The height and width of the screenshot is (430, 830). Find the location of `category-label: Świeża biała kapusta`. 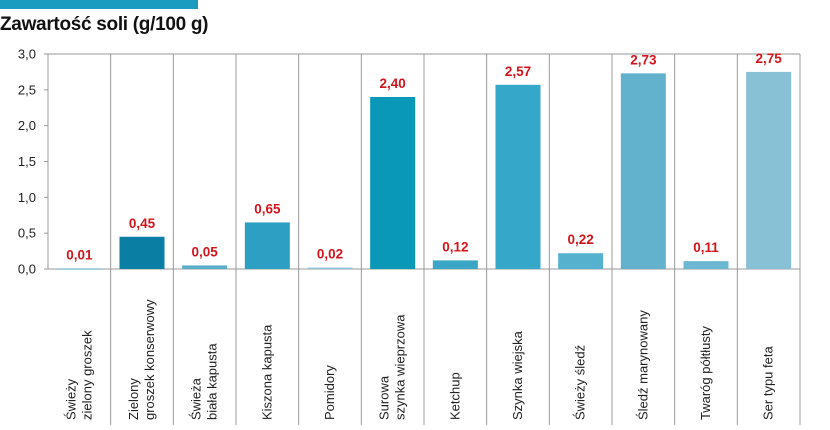

category-label: Świeża biała kapusta is located at coordinates (204, 381).